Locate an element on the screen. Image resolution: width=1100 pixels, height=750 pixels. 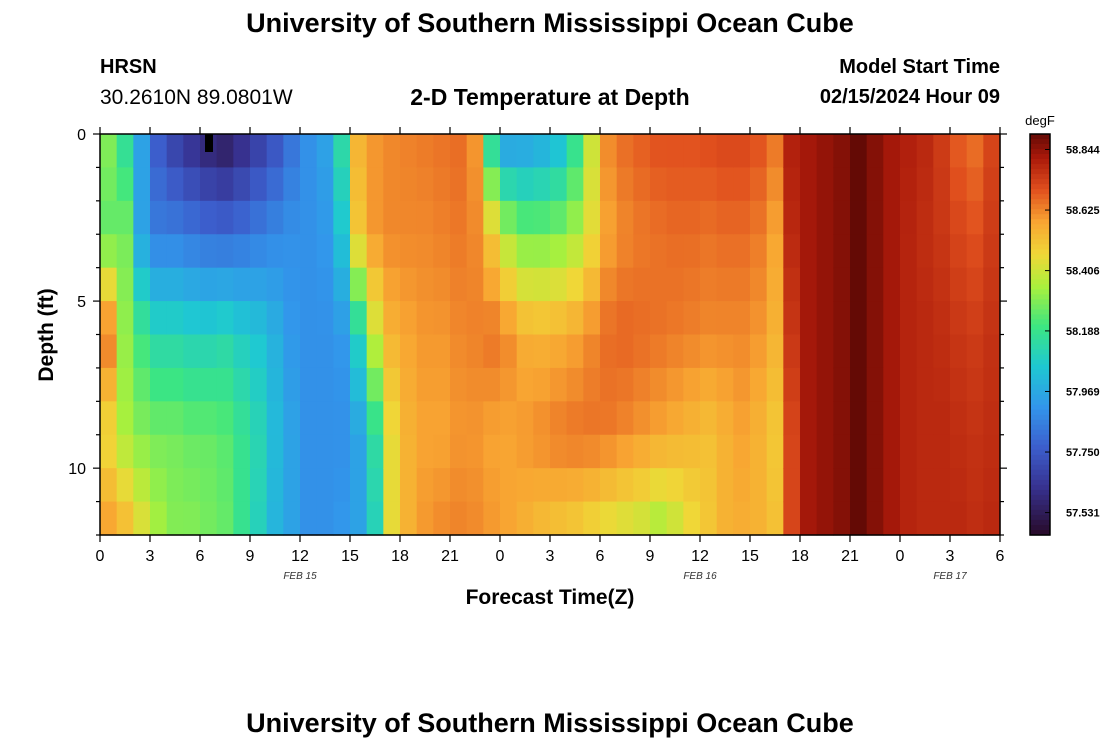
x-axis-label: Forecast Time(Z) is located at coordinates (550, 597).